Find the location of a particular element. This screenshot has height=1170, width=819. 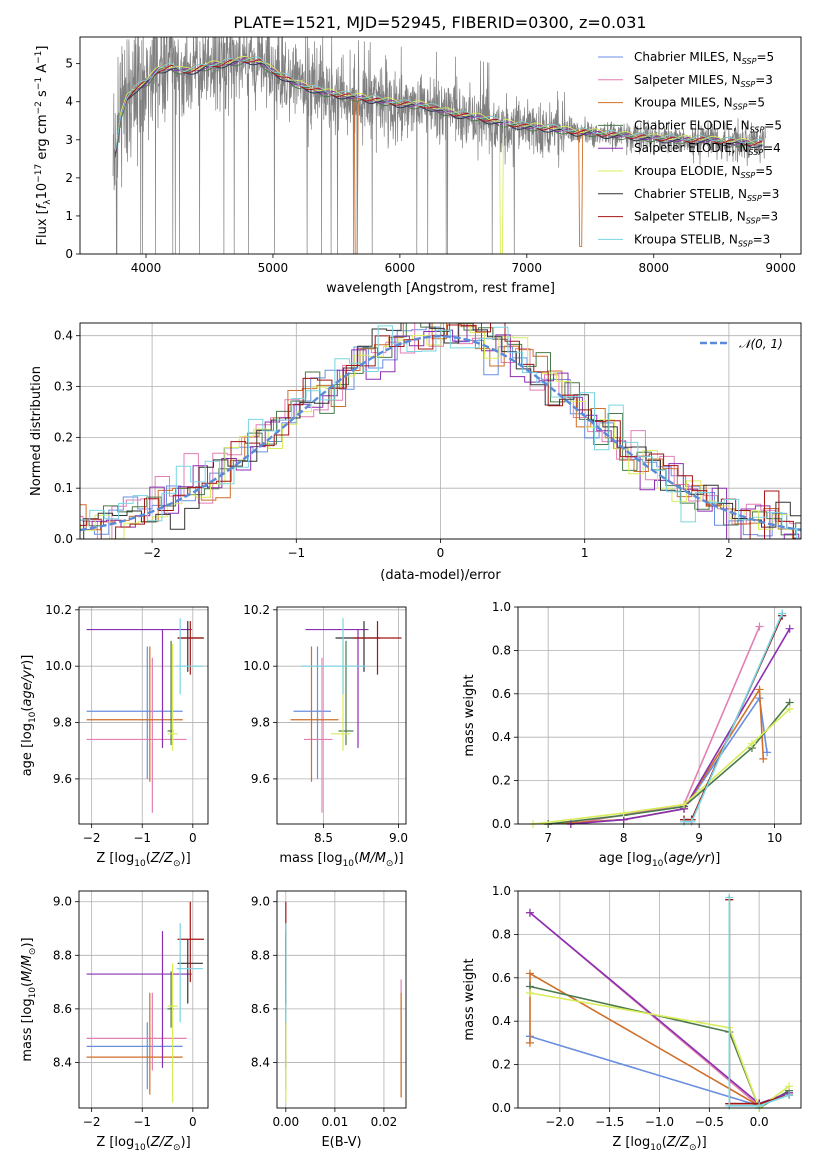

mass-vs-Z-errorbars is located at coordinates (145, 1002).